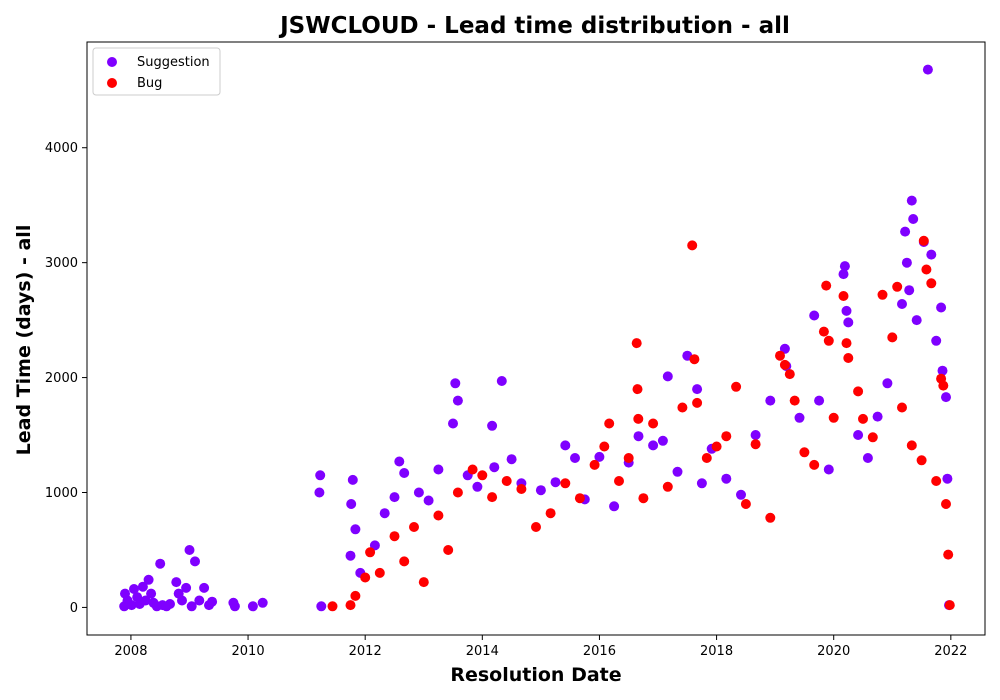 The height and width of the screenshot is (700, 1000). What do you see at coordinates (716, 651) in the screenshot?
I see `x-tick-label: 2018` at bounding box center [716, 651].